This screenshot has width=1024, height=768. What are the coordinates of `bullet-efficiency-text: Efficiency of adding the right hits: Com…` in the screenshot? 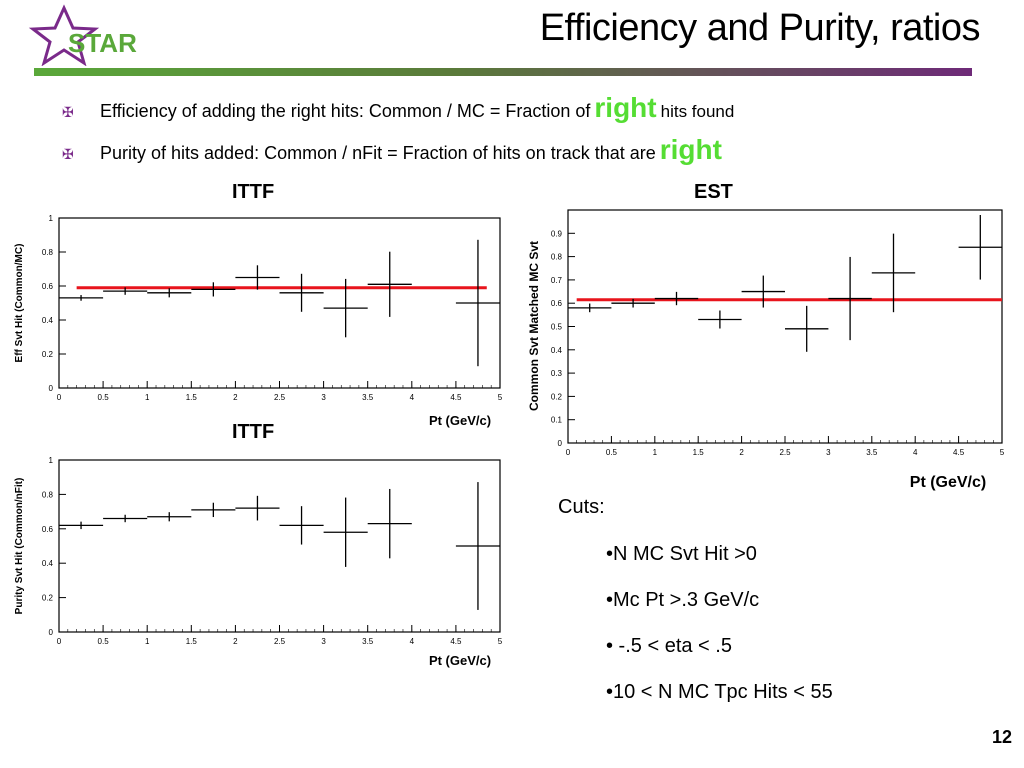 It's located at (345, 111).